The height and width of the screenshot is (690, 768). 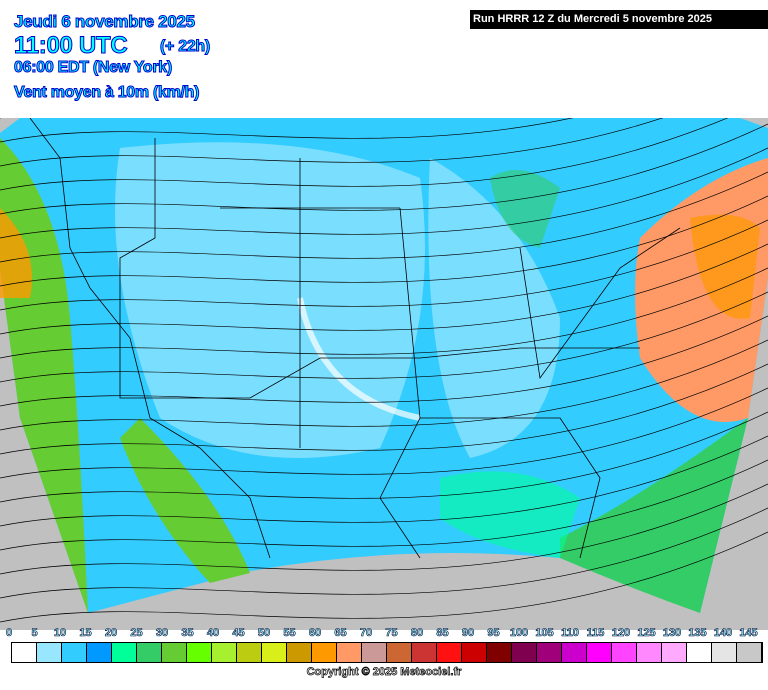 I want to click on legend-label: 130, so click(x=672, y=633).